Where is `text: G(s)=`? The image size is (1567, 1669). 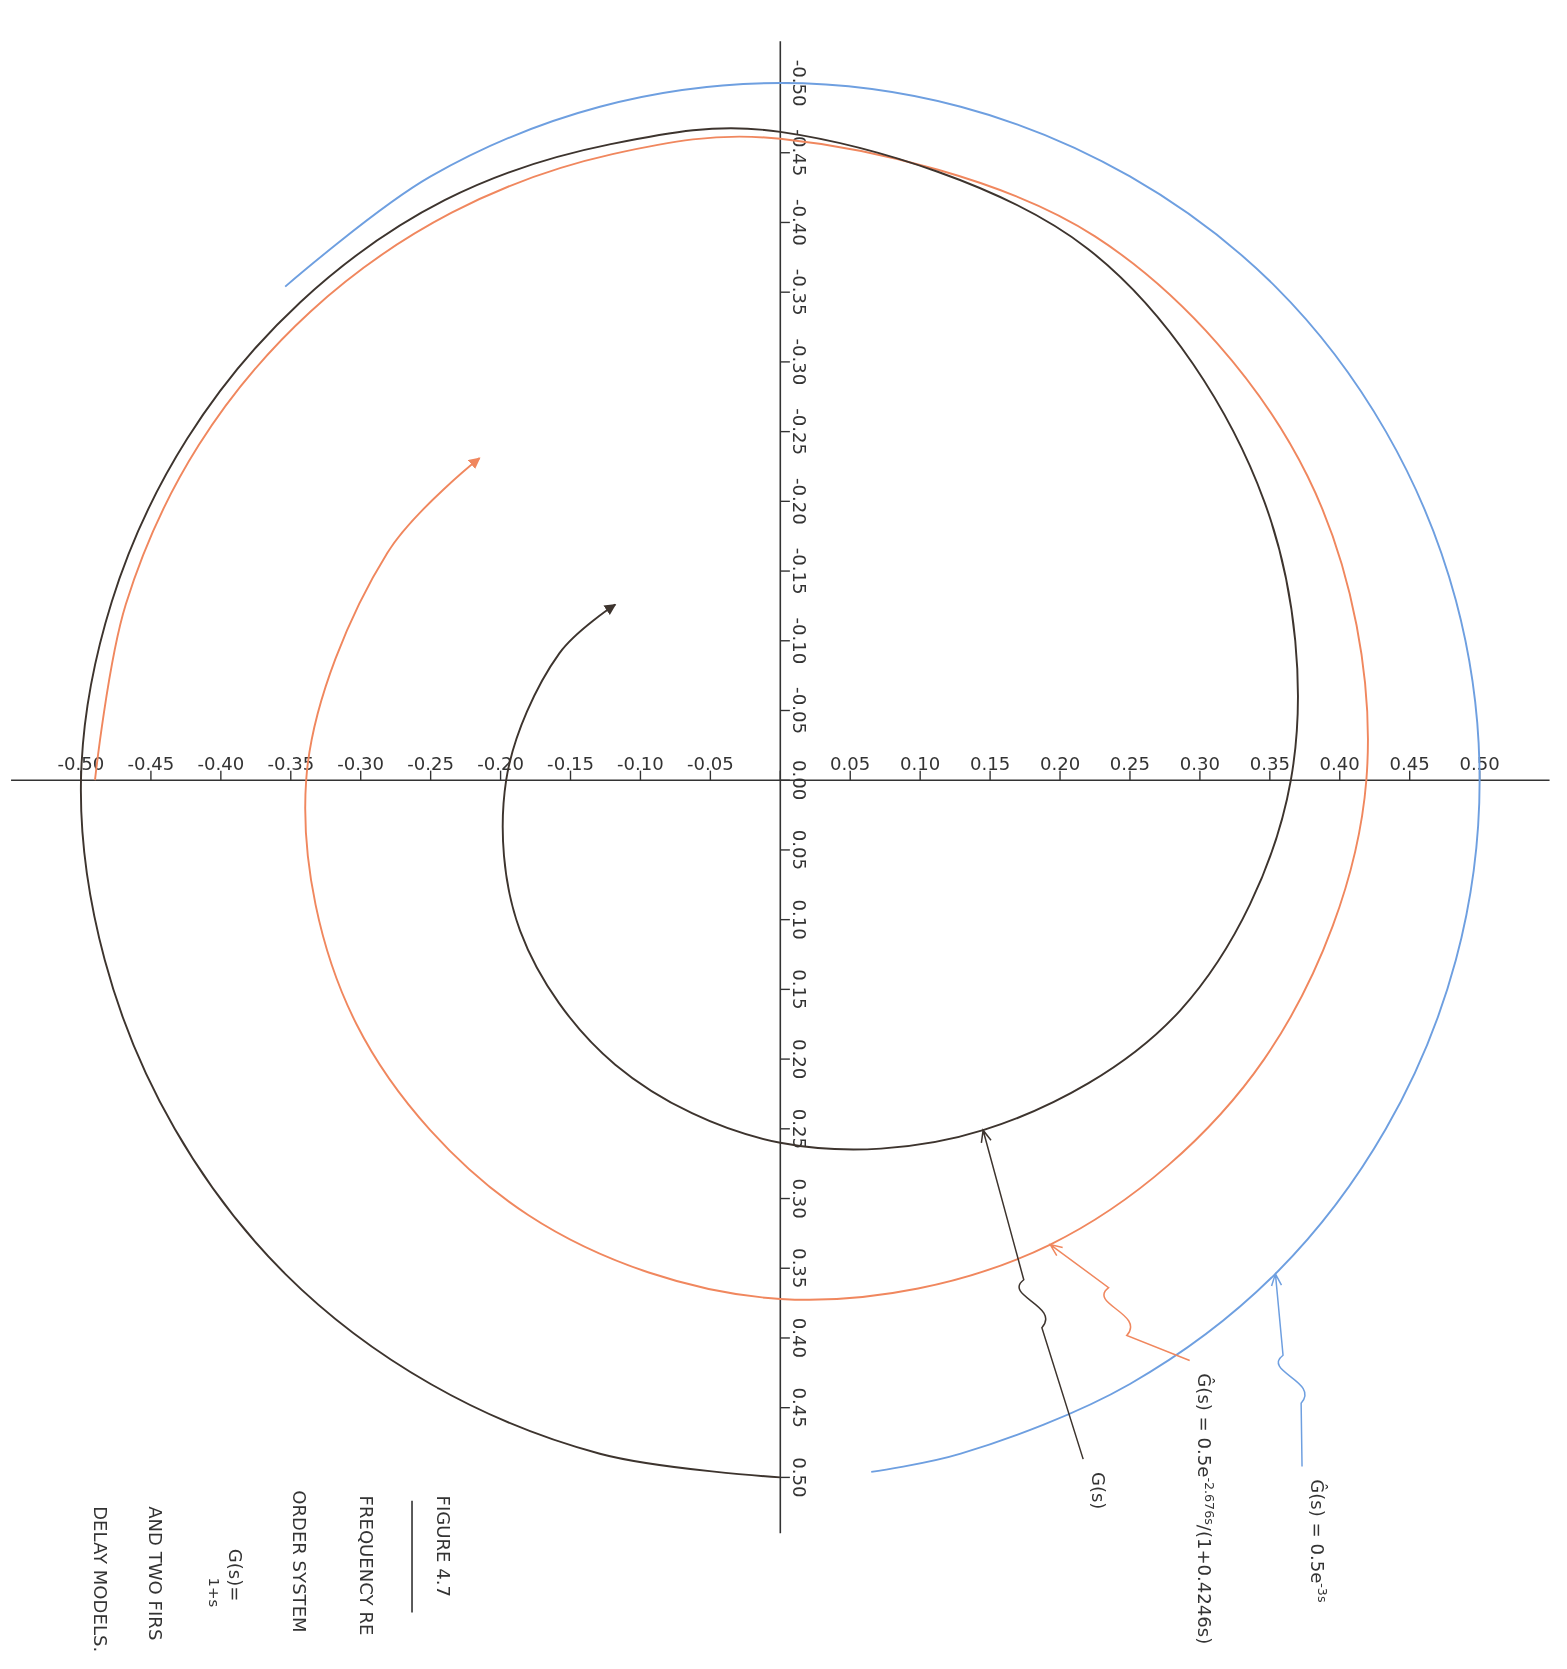 text: G(s)= is located at coordinates (235, 1575).